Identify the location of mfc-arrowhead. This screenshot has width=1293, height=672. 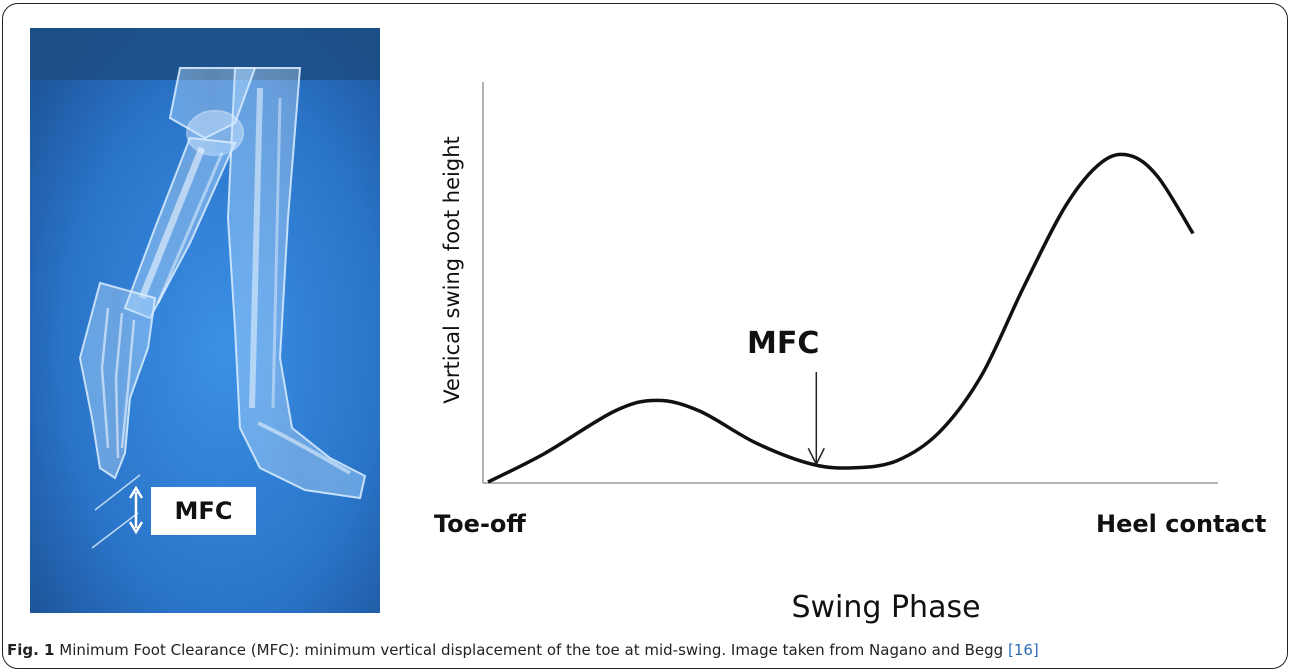
(816, 456).